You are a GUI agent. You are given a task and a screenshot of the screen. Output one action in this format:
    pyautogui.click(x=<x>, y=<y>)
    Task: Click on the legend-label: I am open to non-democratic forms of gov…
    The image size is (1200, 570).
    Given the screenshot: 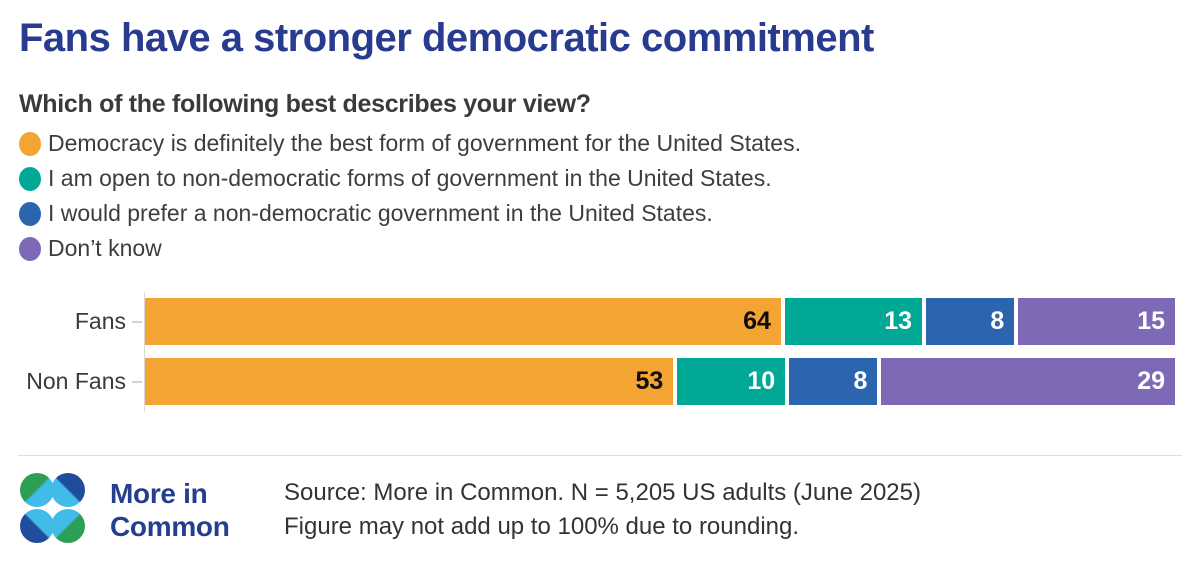 What is the action you would take?
    pyautogui.click(x=410, y=178)
    